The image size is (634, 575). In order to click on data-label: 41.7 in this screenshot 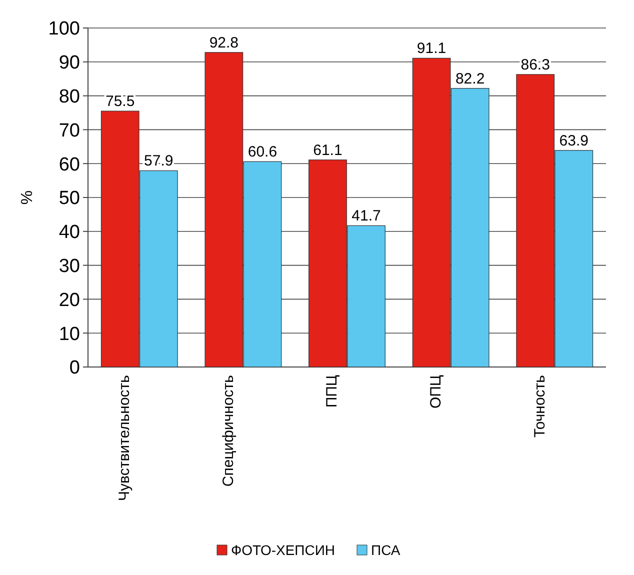, I will do `click(366, 216)`.